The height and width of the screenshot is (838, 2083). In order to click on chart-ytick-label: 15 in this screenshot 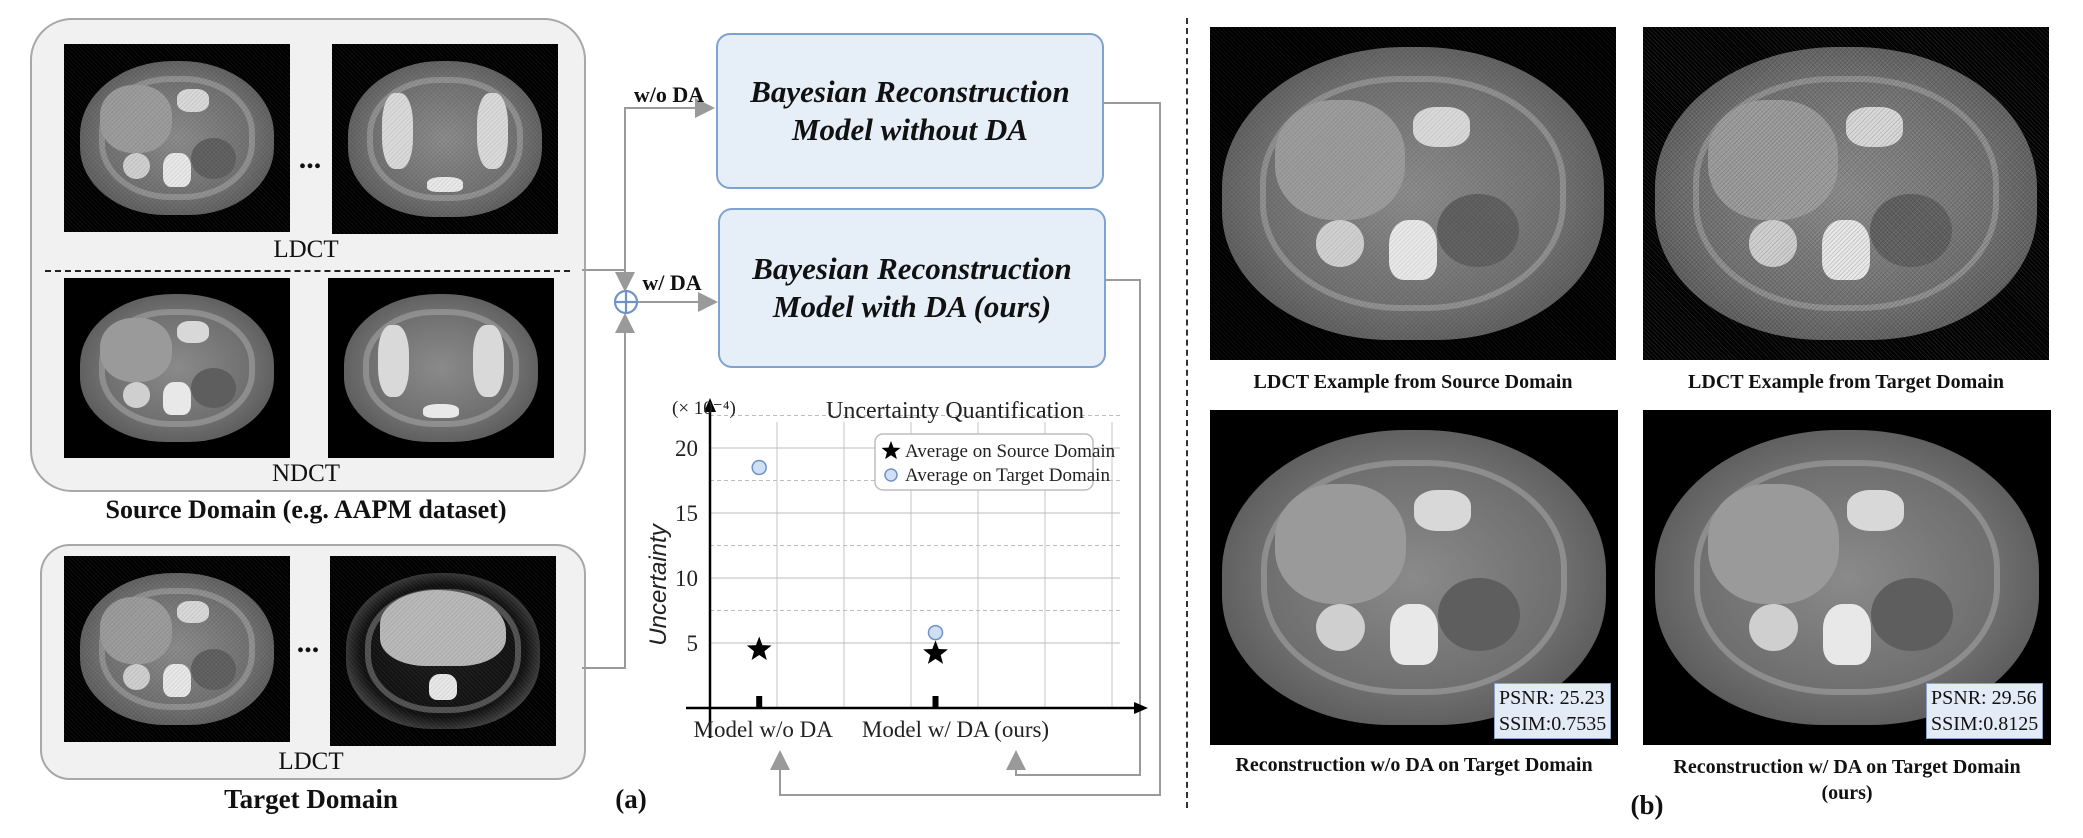, I will do `click(686, 513)`.